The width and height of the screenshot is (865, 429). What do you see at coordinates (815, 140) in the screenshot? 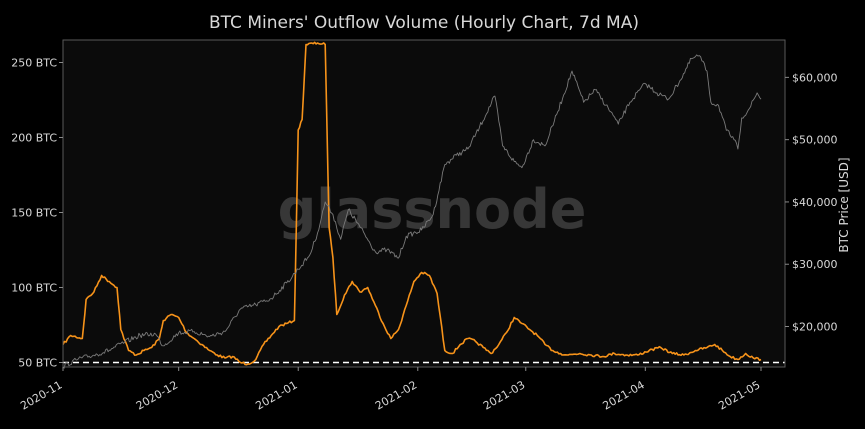
I see `y-right-tick-label: $50,000` at bounding box center [815, 140].